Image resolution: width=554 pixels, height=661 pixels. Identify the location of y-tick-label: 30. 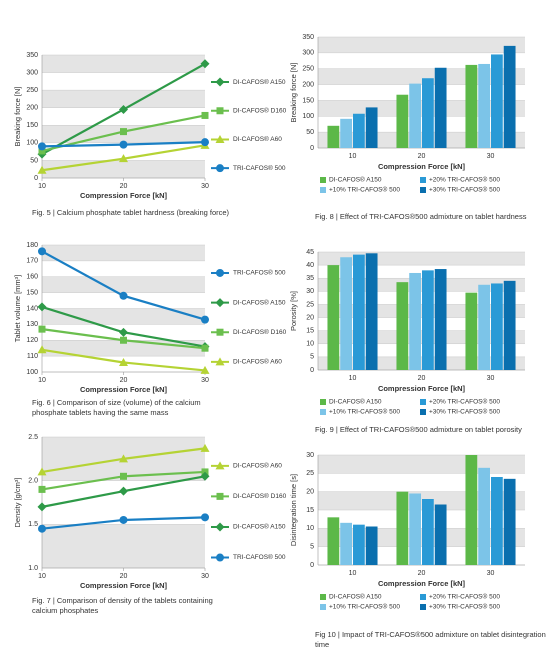
(310, 291).